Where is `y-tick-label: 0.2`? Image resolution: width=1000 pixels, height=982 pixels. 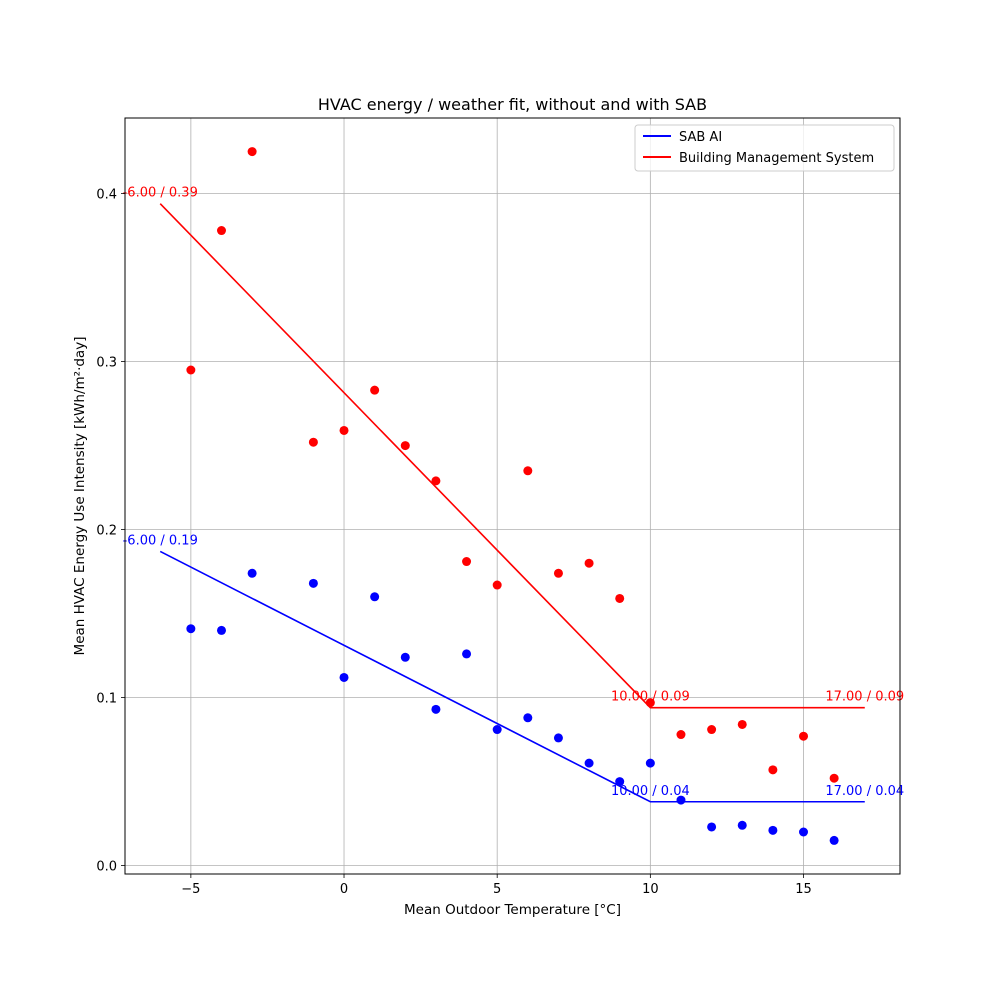 y-tick-label: 0.2 is located at coordinates (106, 531).